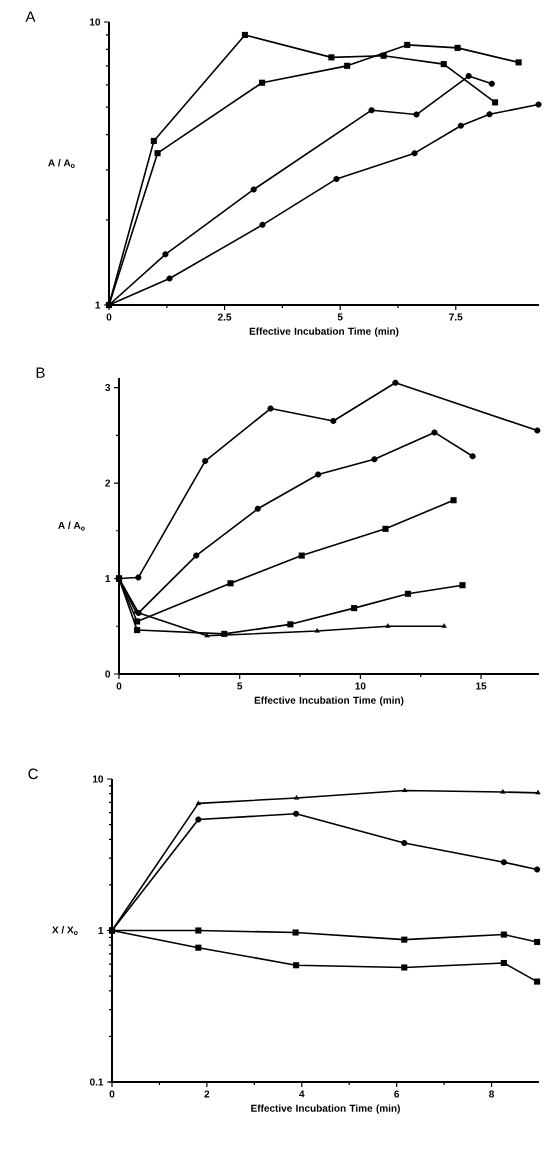 This screenshot has width=545, height=1159. I want to click on x-tick-label: 8, so click(492, 1094).